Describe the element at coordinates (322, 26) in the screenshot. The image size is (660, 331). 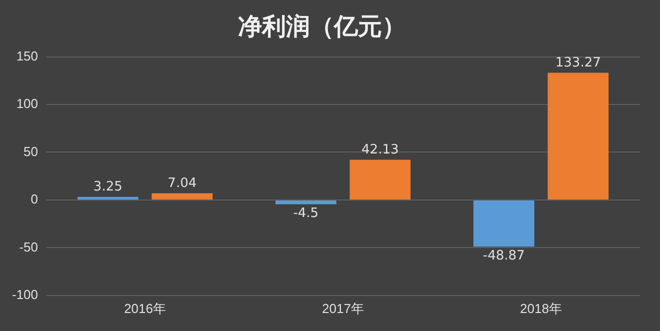
I see `chart-title: 净利润（亿元）` at that location.